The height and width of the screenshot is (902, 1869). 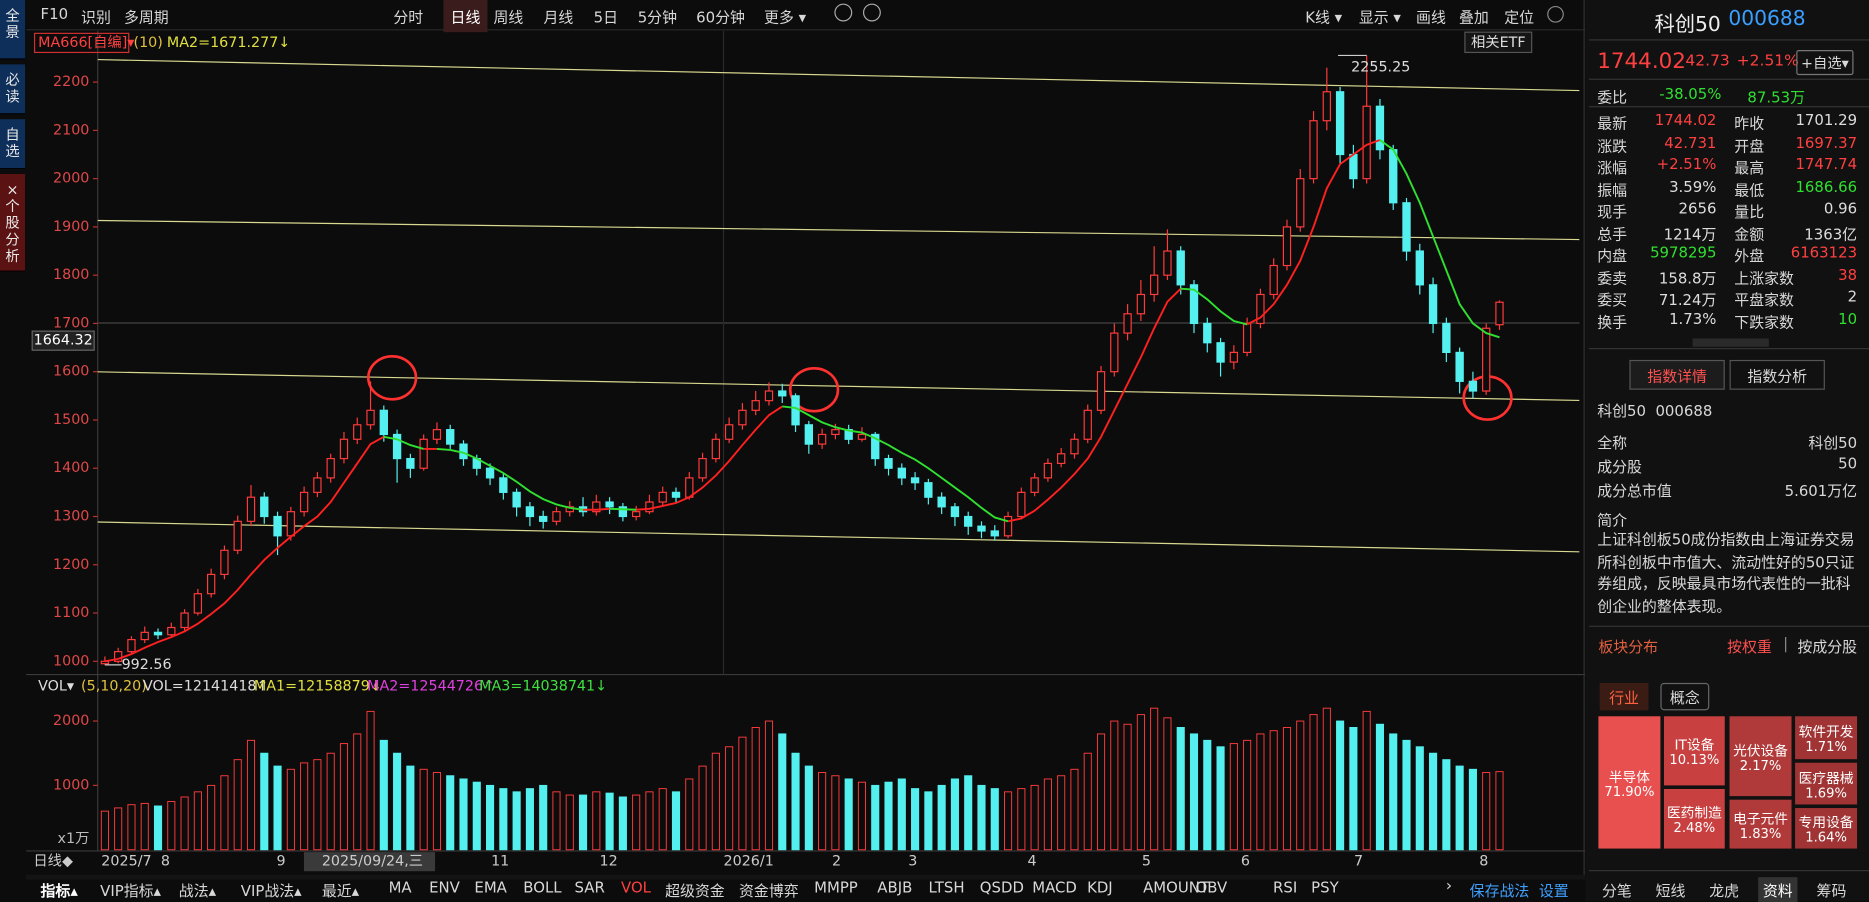 What do you see at coordinates (13, 144) in the screenshot?
I see `sidebar-tab: 自选` at bounding box center [13, 144].